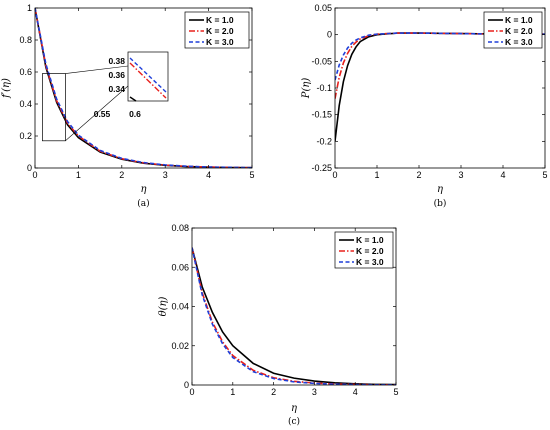 Image resolution: width=550 pixels, height=430 pixels. What do you see at coordinates (324, 141) in the screenshot?
I see `y-tick-label: -0.2` at bounding box center [324, 141].